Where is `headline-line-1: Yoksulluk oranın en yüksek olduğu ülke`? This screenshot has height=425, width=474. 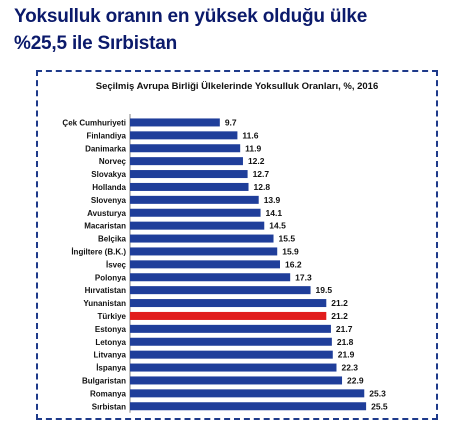 headline-line-1: Yoksulluk oranın en yüksek olduğu ülke is located at coordinates (191, 16).